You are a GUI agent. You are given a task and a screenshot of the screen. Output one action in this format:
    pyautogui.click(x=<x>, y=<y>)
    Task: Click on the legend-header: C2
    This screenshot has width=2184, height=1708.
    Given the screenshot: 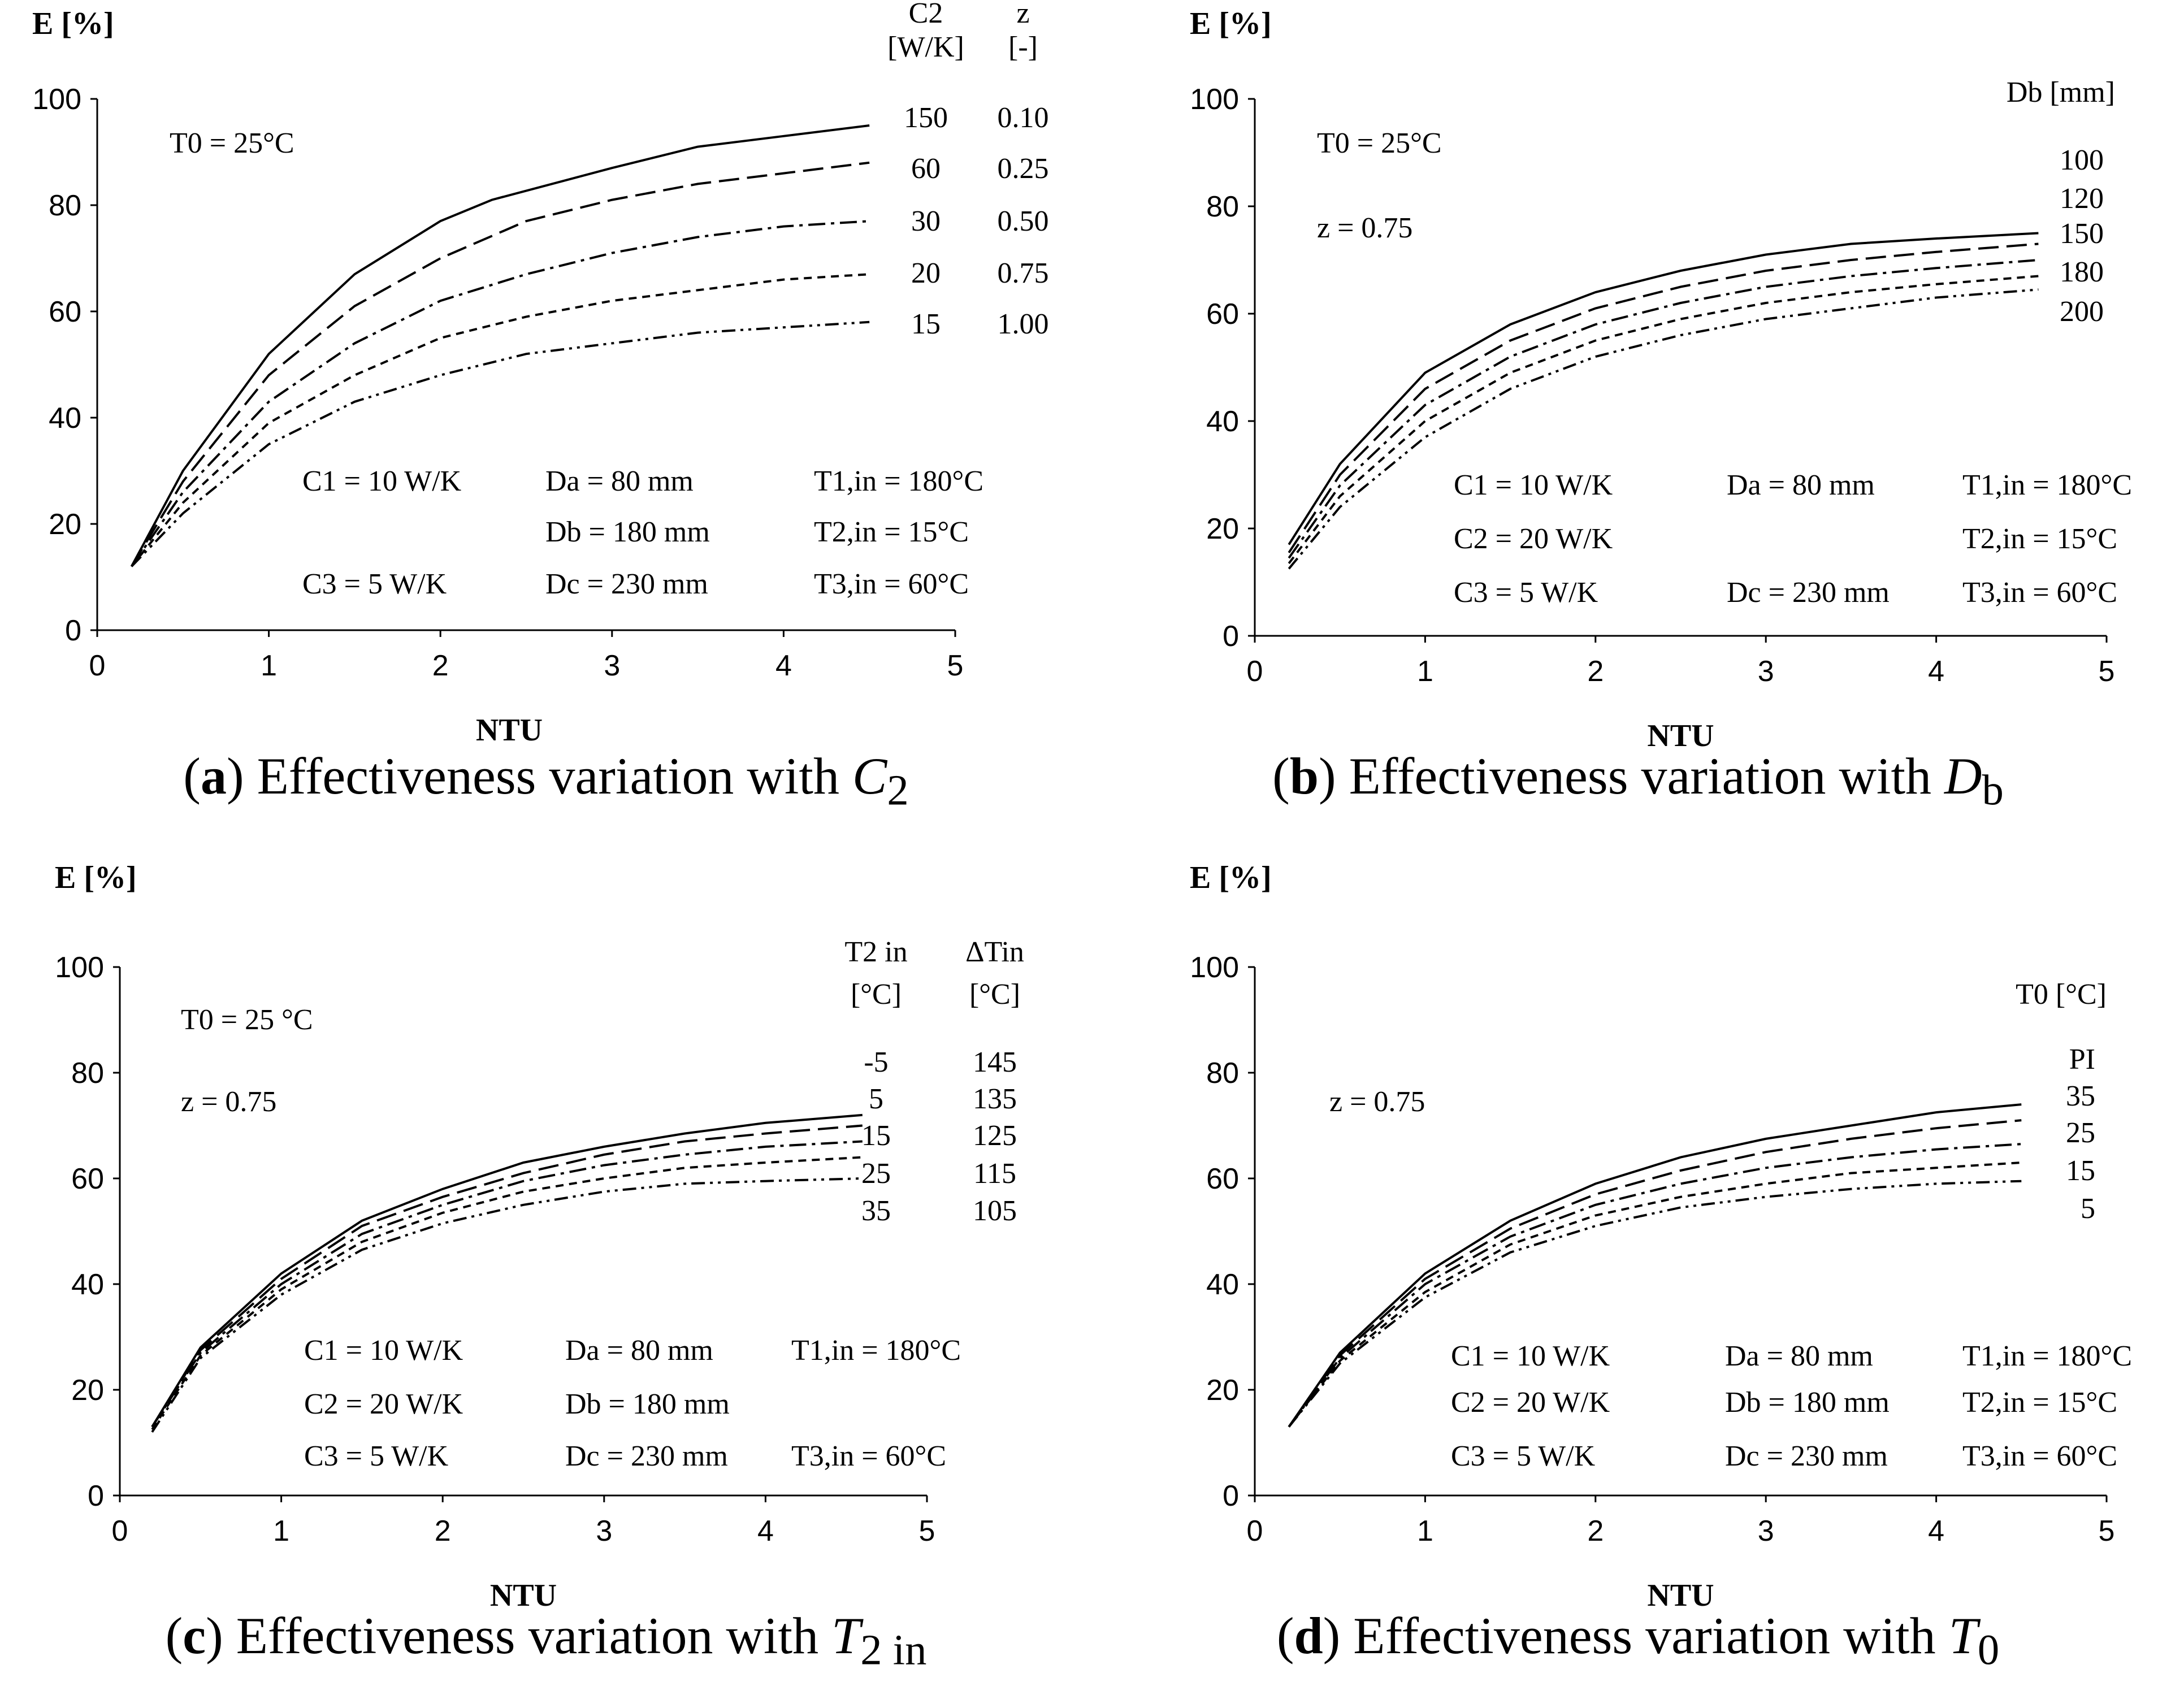 What is the action you would take?
    pyautogui.click(x=926, y=15)
    